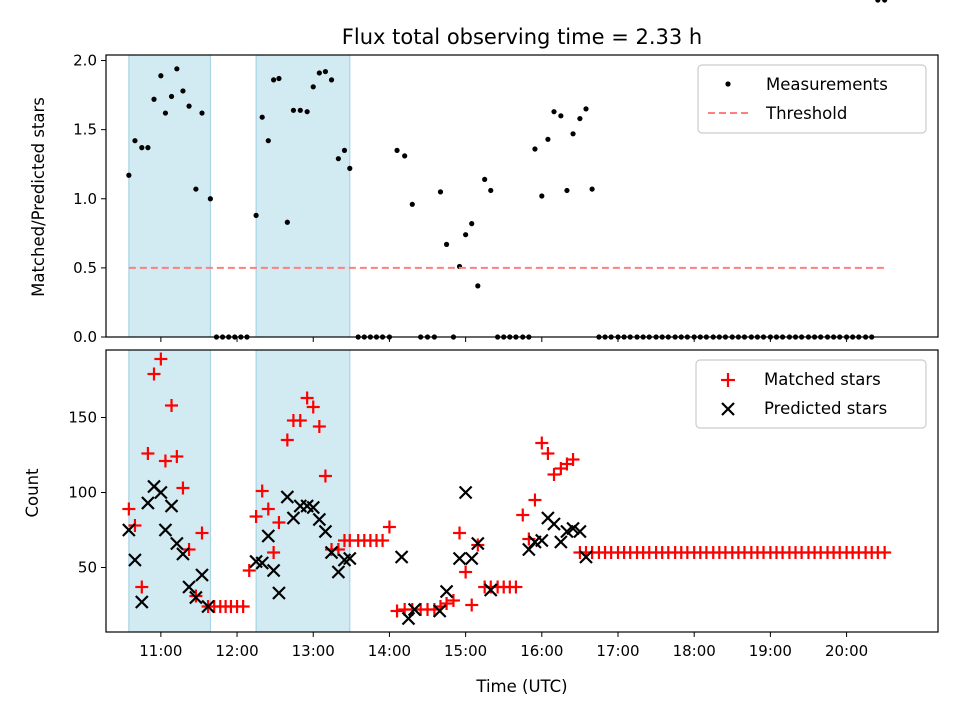 Image resolution: width=960 pixels, height=720 pixels. What do you see at coordinates (389, 651) in the screenshot?
I see `x-tick-label-3: 14:00` at bounding box center [389, 651].